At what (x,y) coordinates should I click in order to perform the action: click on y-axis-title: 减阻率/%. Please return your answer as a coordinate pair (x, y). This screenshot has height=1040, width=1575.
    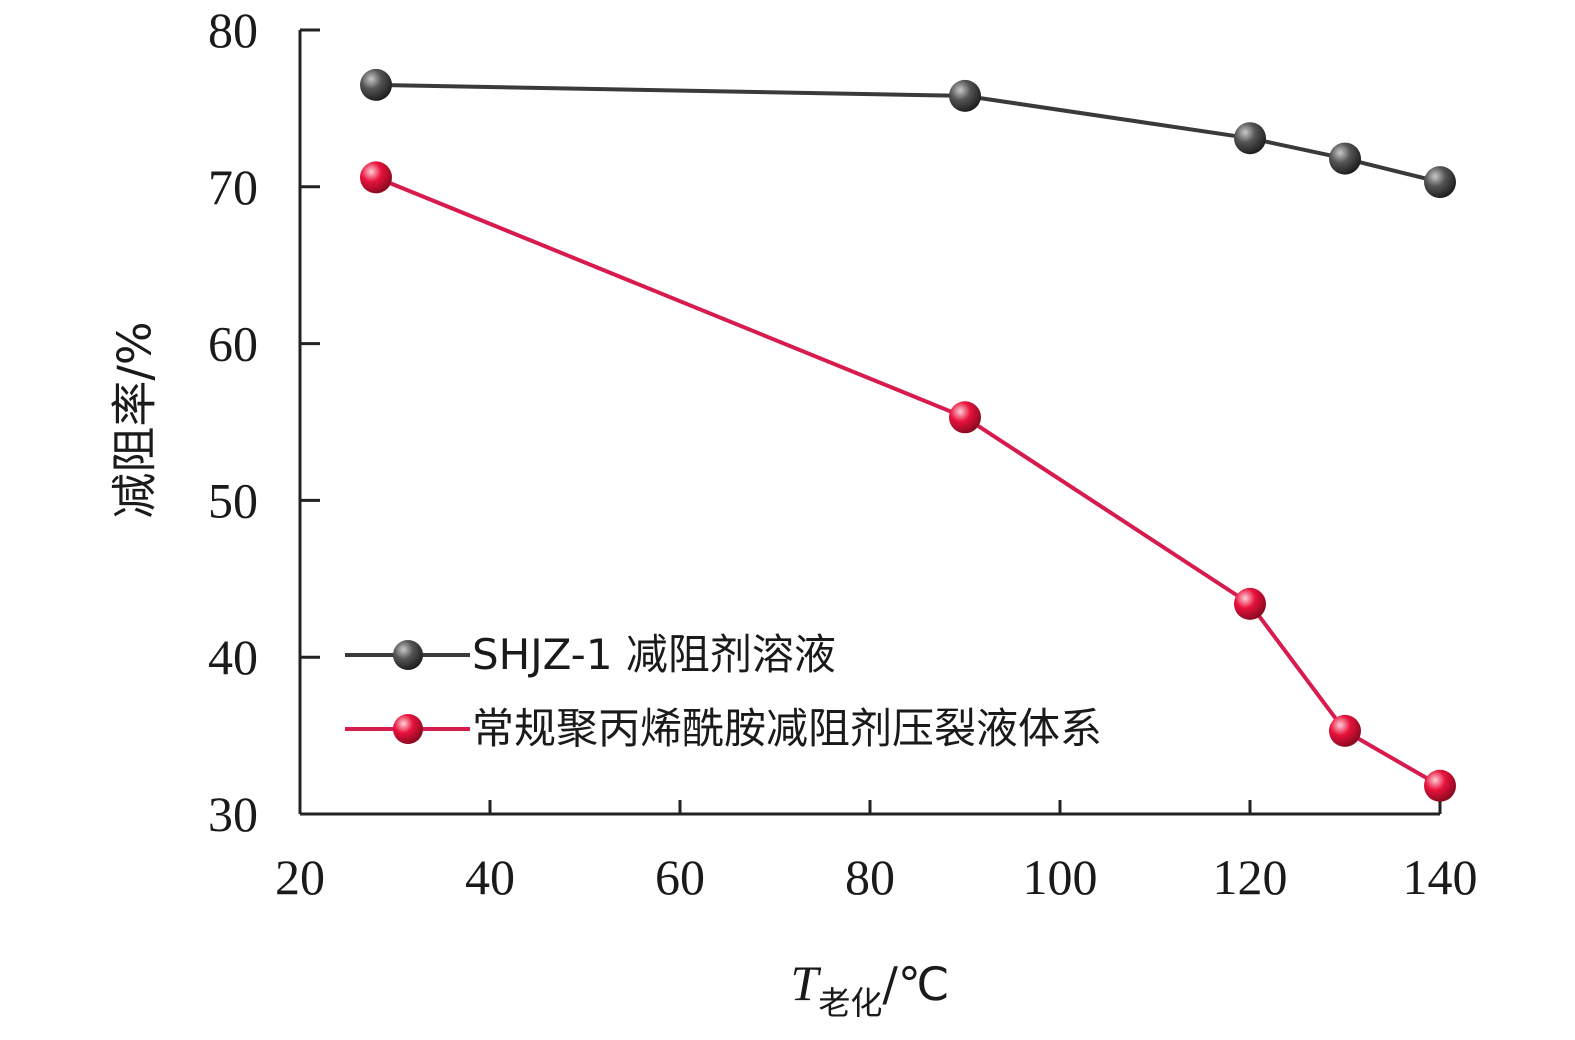
    Looking at the image, I should click on (135, 419).